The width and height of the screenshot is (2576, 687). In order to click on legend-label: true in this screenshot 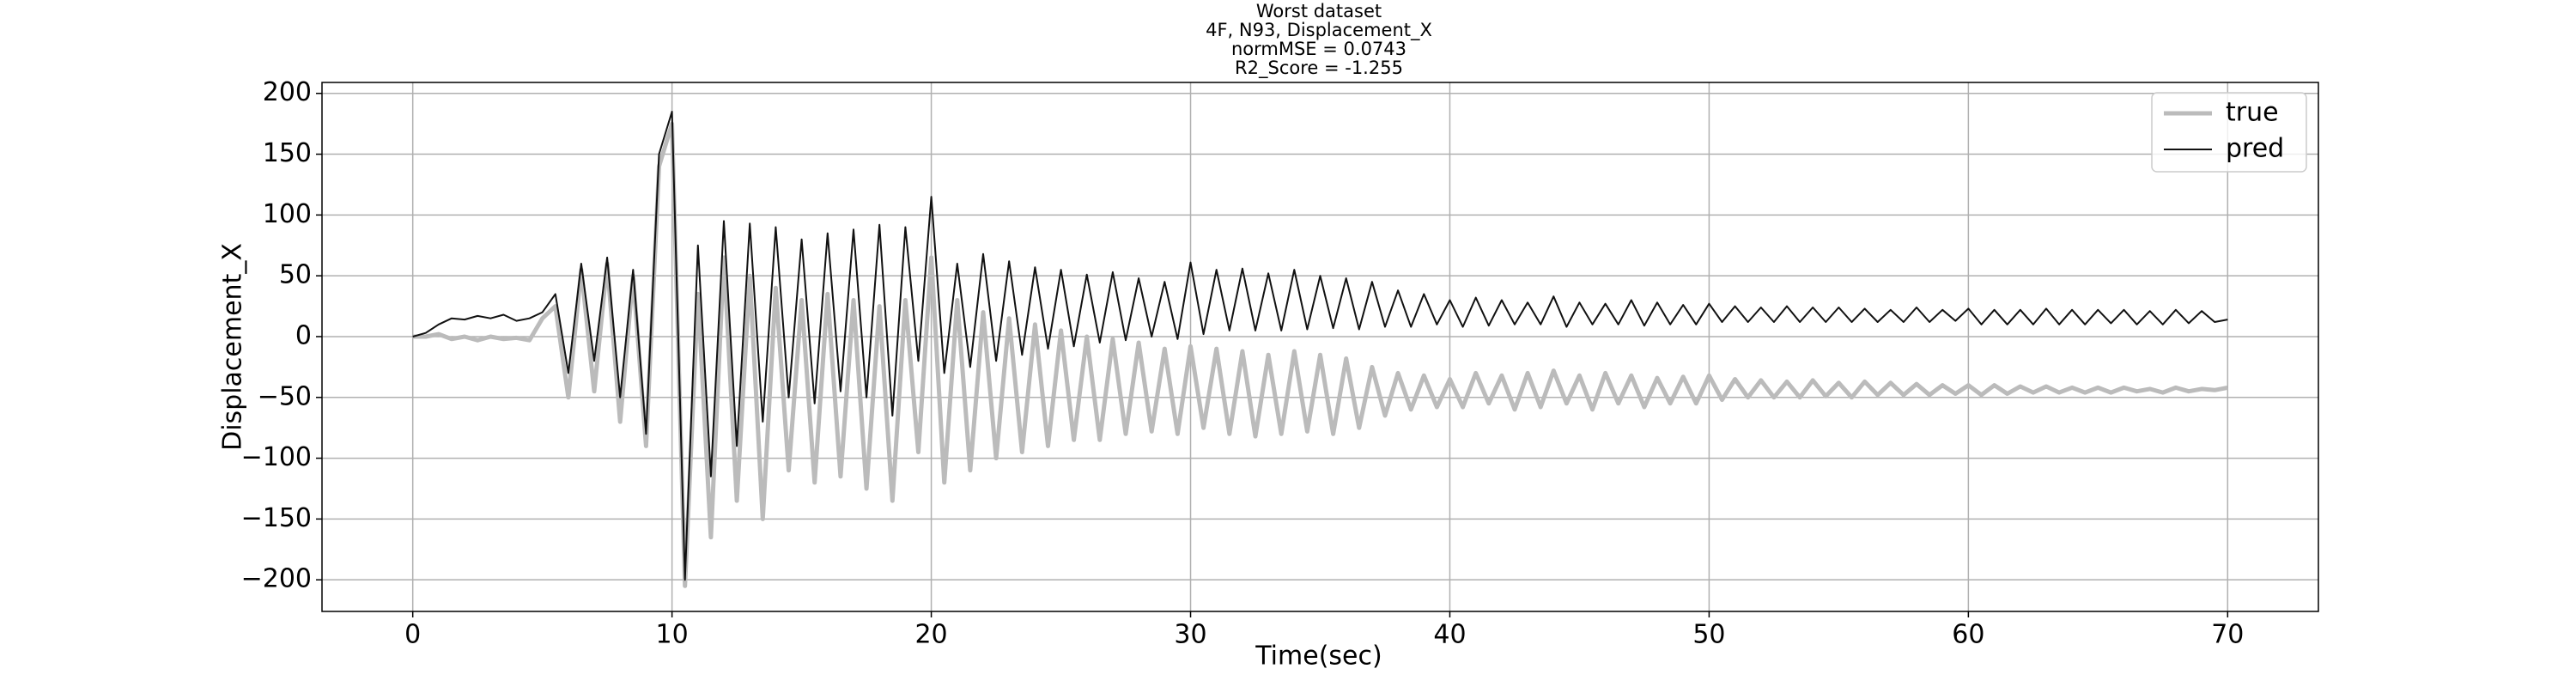, I will do `click(2252, 113)`.